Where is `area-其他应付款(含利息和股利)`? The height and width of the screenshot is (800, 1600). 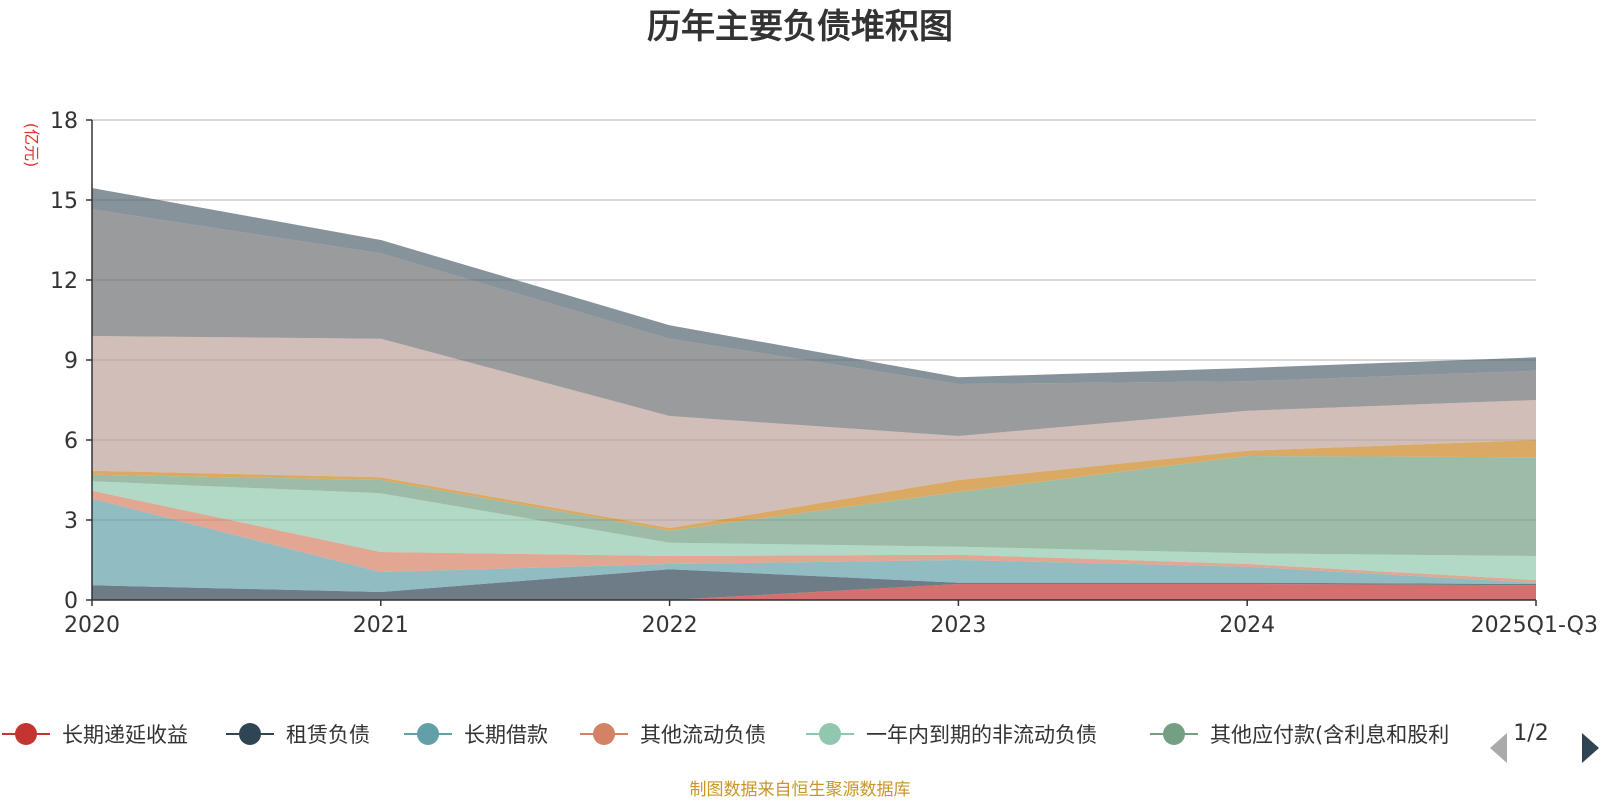
area-其他应付款(含利息和股利) is located at coordinates (814, 506).